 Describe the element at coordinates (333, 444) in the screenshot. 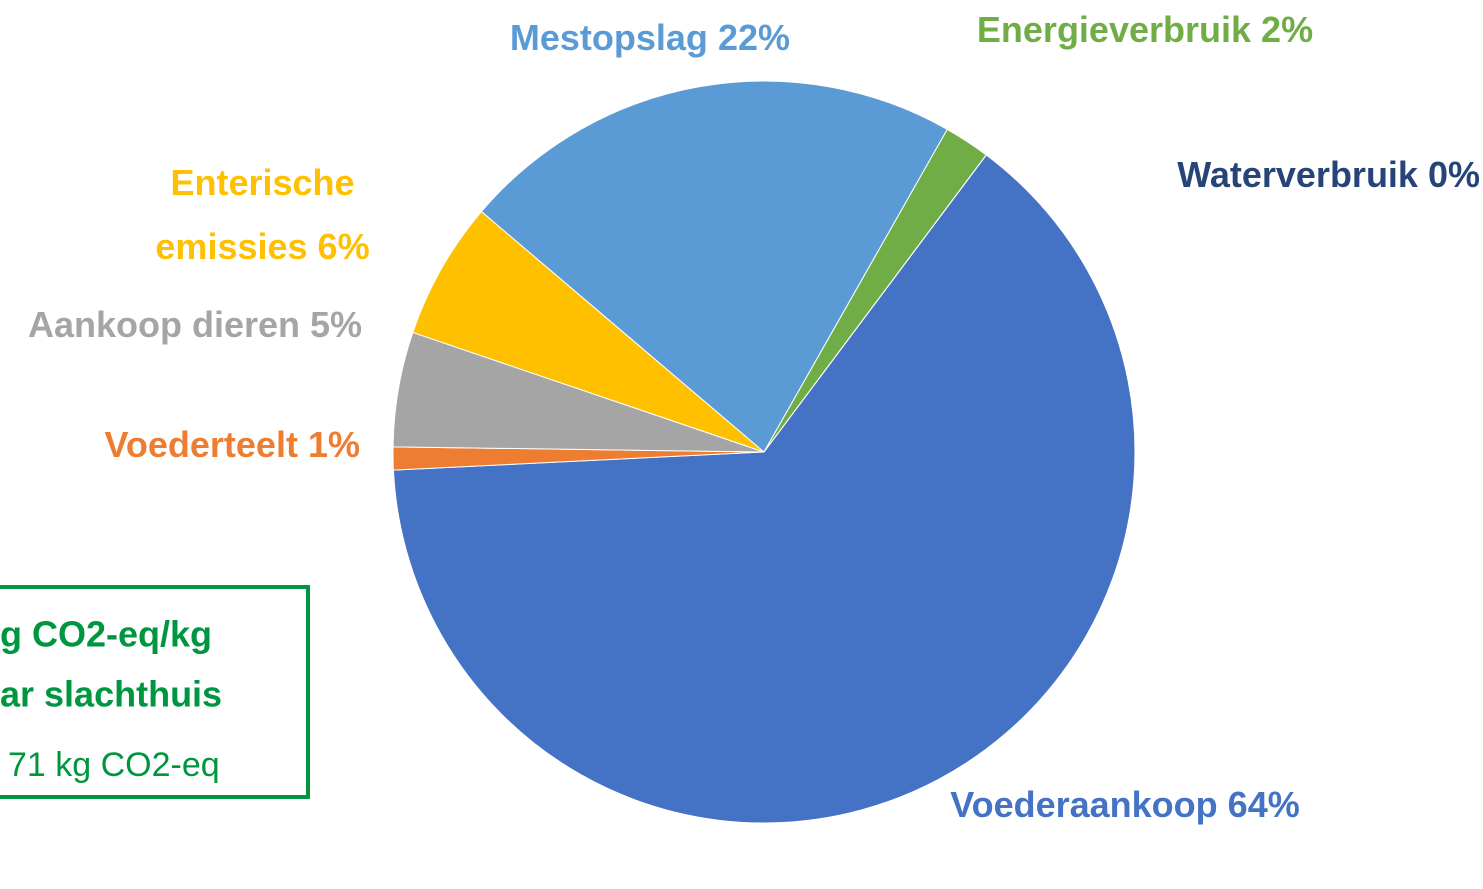

I see `value-label: 1%` at that location.